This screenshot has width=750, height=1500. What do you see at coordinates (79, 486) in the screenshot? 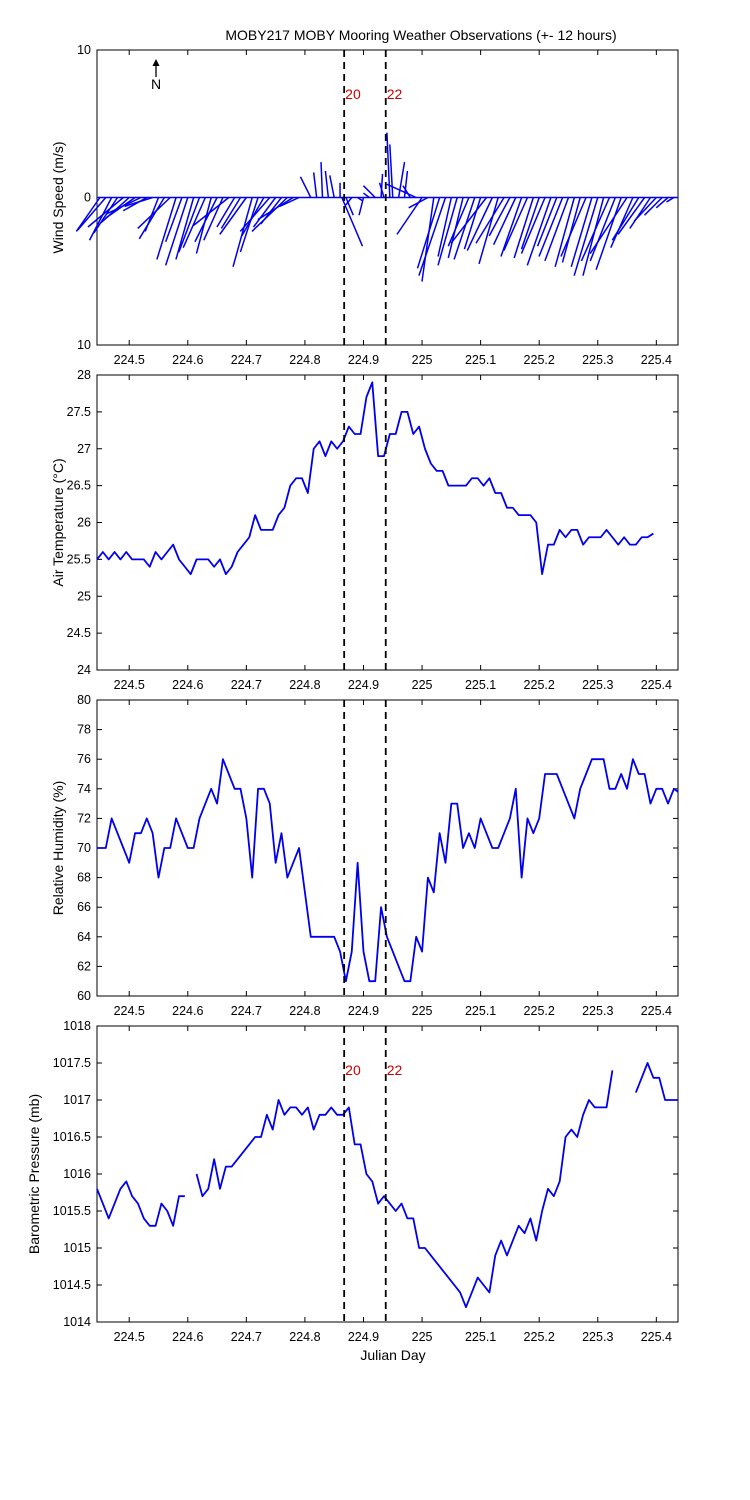
I see `y-tick-label: 26.5` at bounding box center [79, 486].